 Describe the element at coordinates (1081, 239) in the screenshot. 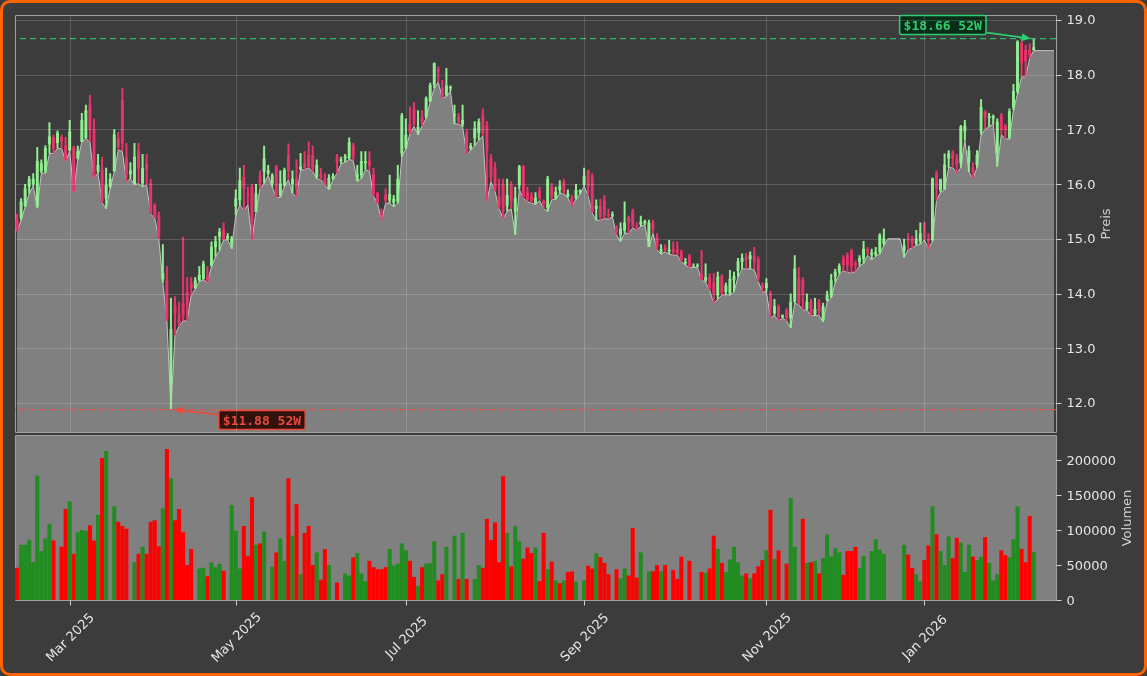

I see `y-tick-label: 15.0` at that location.